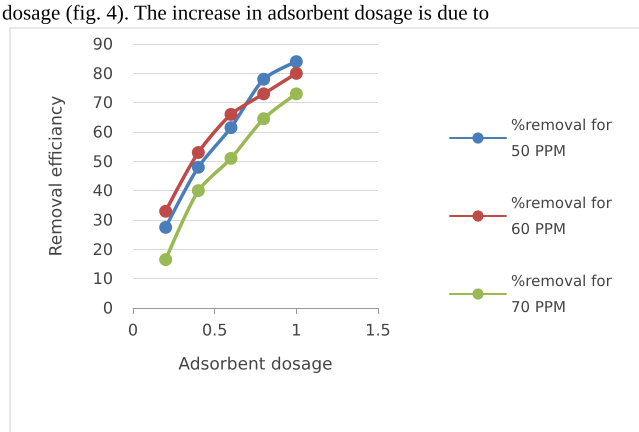  Describe the element at coordinates (564, 138) in the screenshot. I see `legend-label: %removal for 50 PPM` at that location.